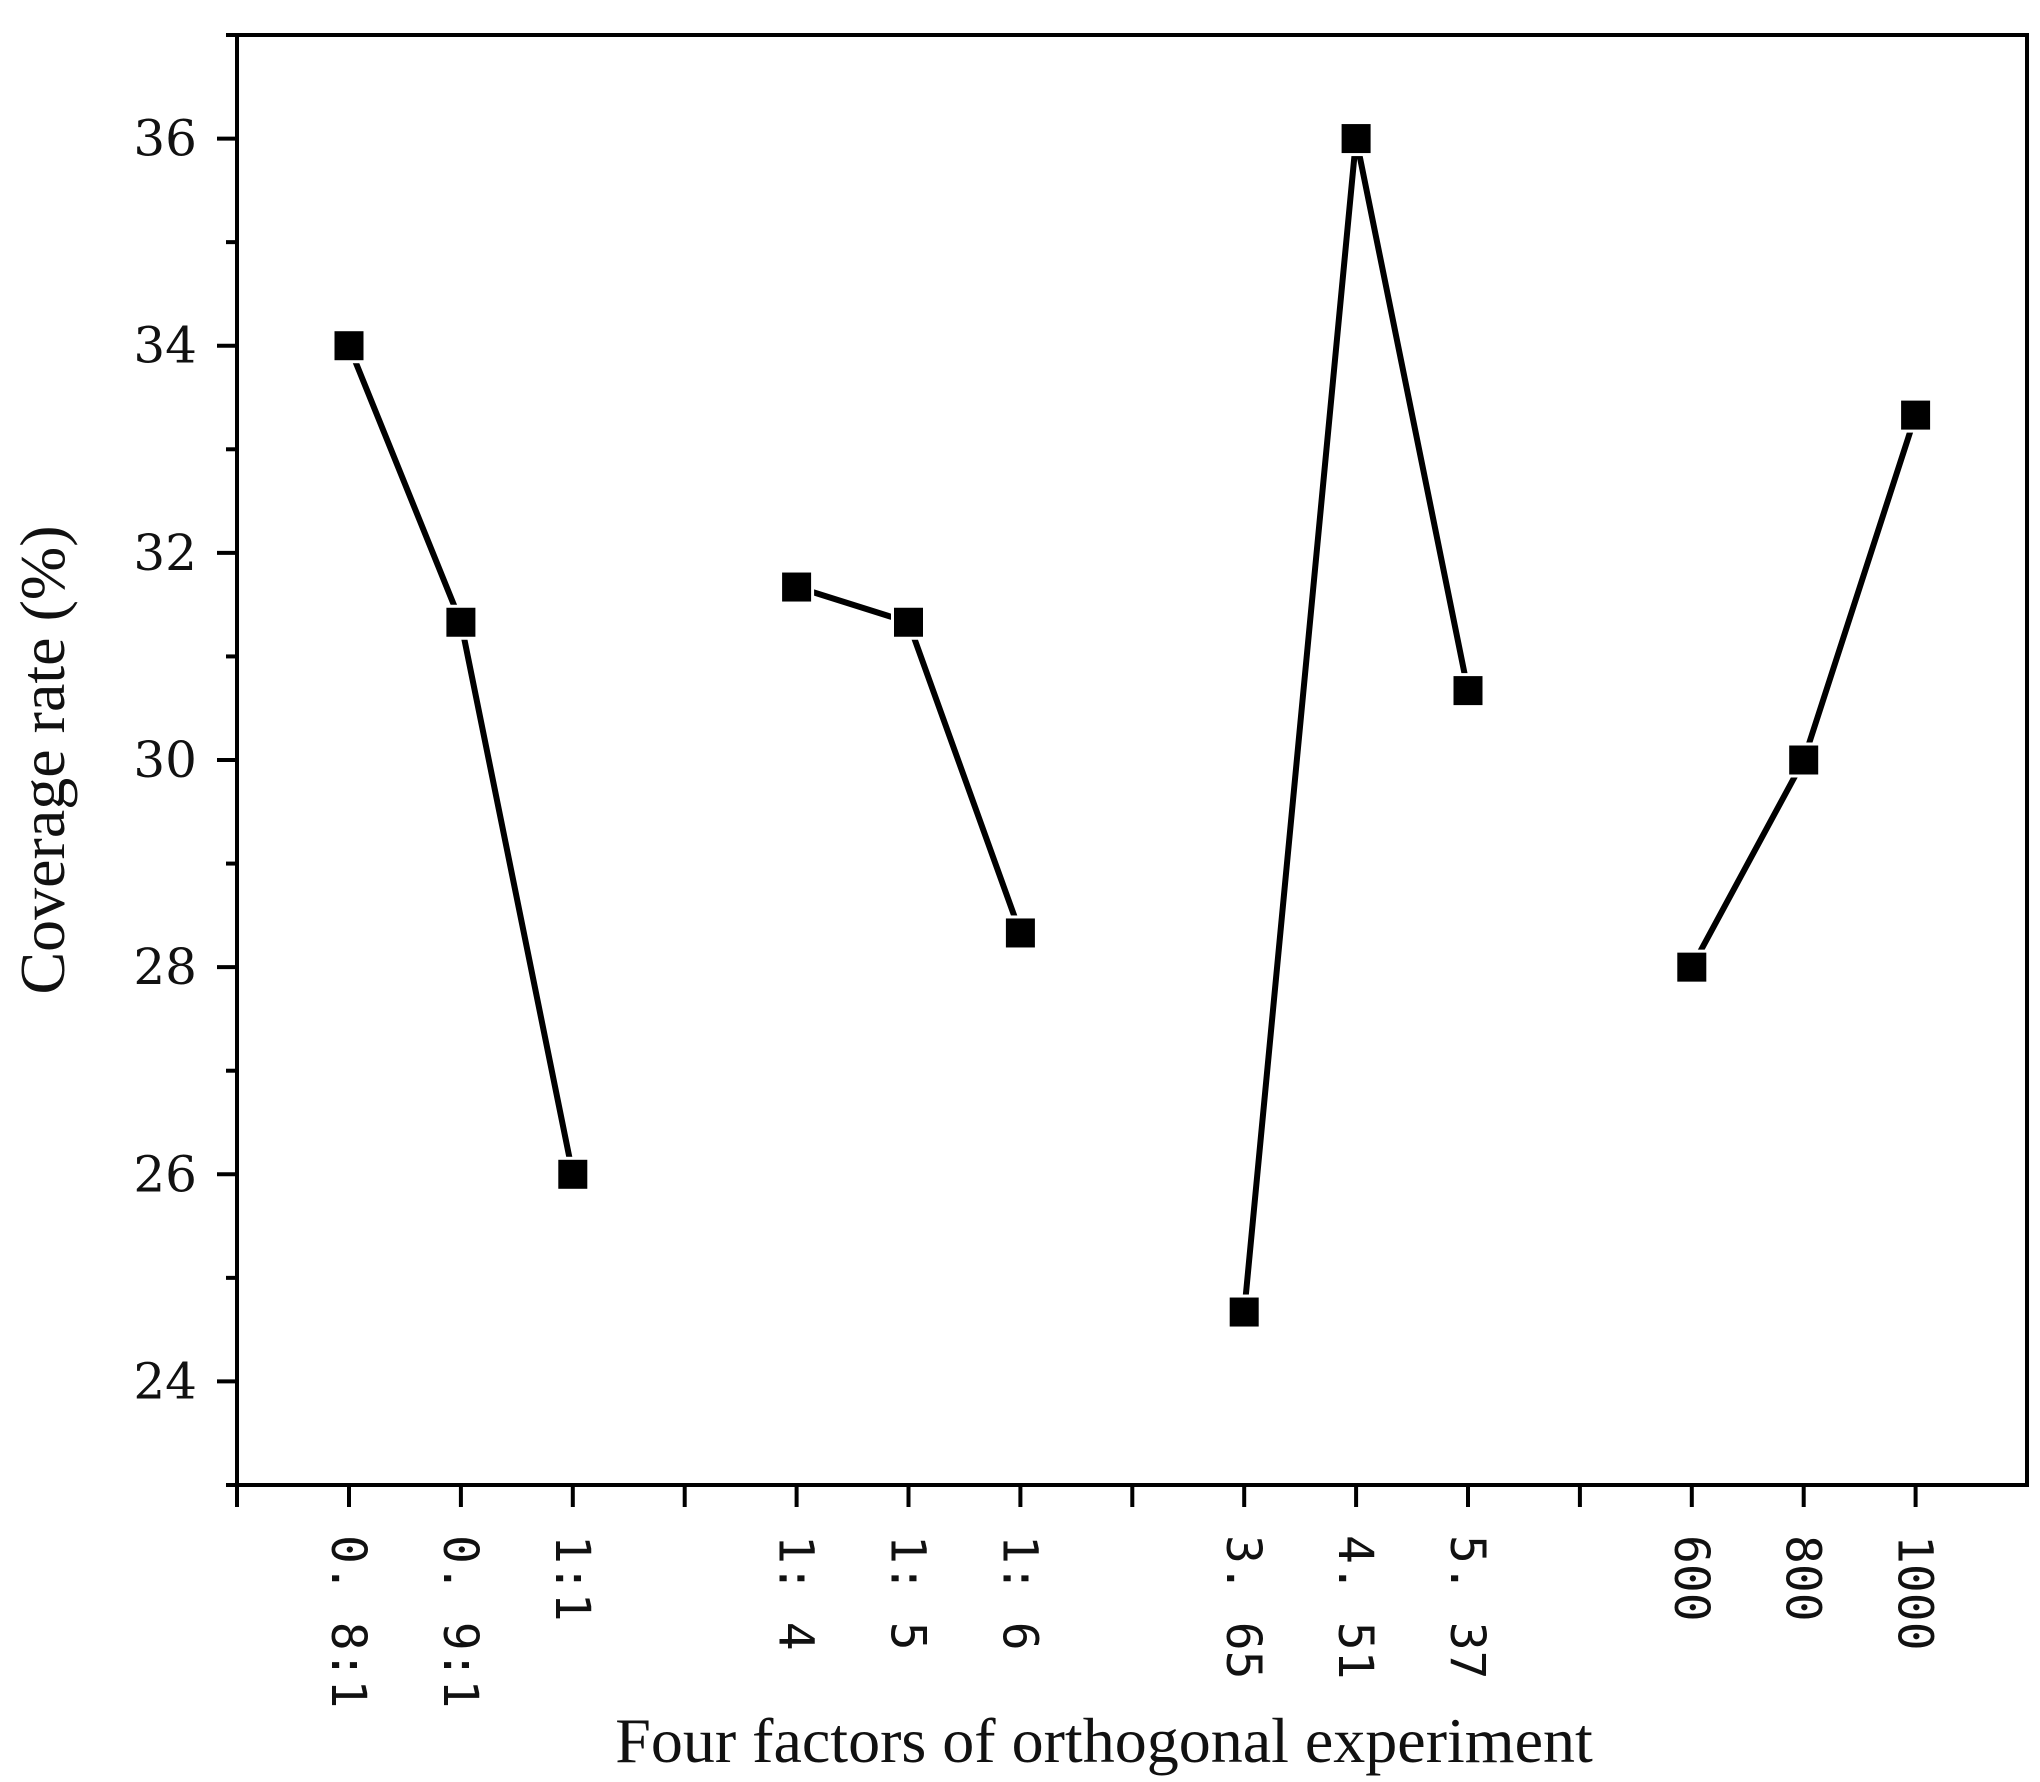 This screenshot has width=2040, height=1782. What do you see at coordinates (348, 1621) in the screenshot?
I see `x-tick-label: 0. 8:1` at bounding box center [348, 1621].